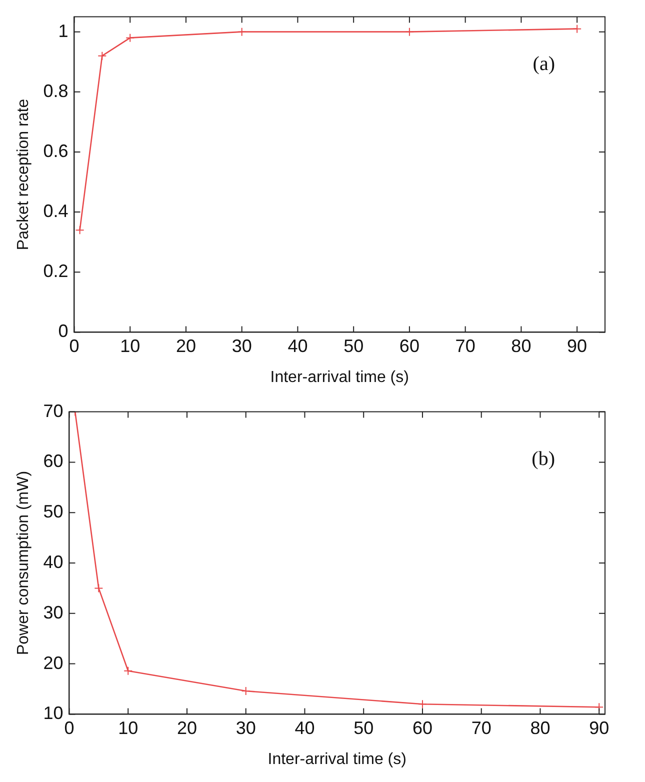  Describe the element at coordinates (53, 461) in the screenshot. I see `y-tick-label: 60` at that location.